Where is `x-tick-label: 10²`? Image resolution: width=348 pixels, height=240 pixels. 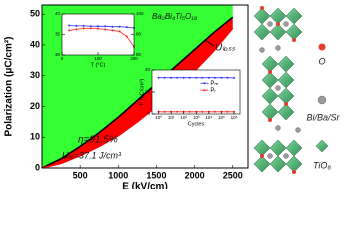 x-tick-label: 10² is located at coordinates (183, 117).